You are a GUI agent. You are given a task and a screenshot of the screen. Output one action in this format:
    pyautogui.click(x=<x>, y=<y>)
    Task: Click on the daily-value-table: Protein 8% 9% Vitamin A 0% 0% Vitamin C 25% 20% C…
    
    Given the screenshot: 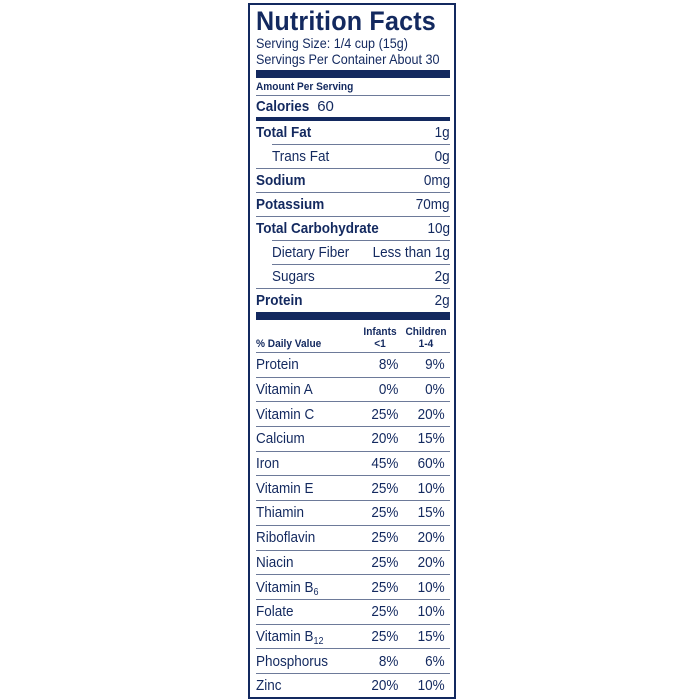 What is the action you would take?
    pyautogui.click(x=353, y=525)
    